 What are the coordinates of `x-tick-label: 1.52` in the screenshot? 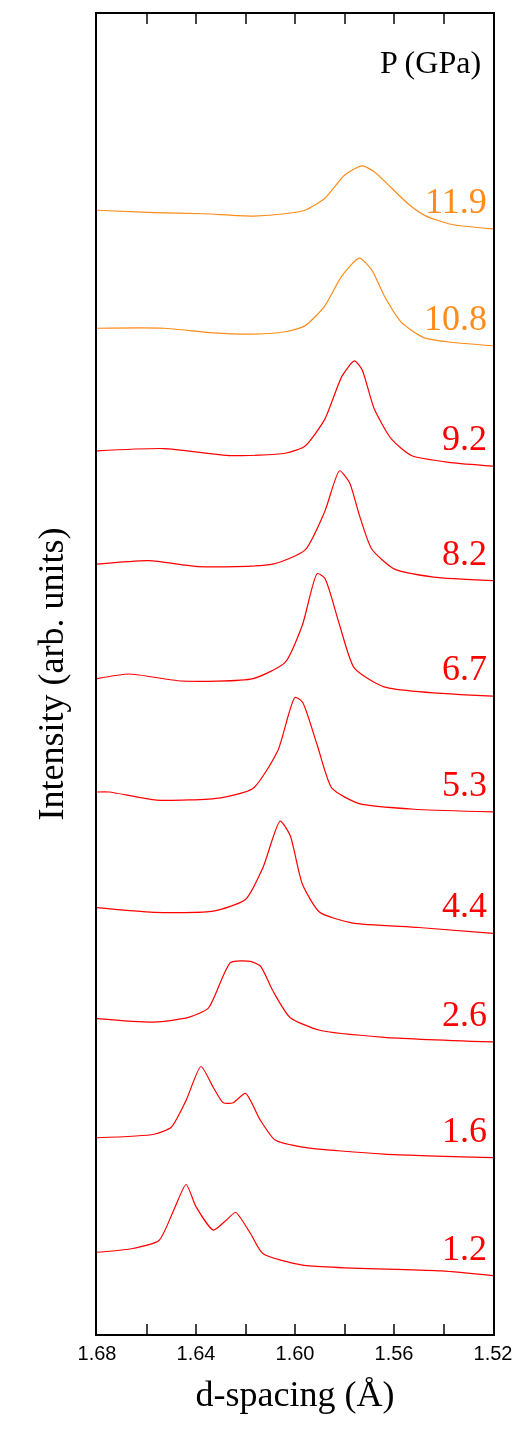 It's located at (493, 1353).